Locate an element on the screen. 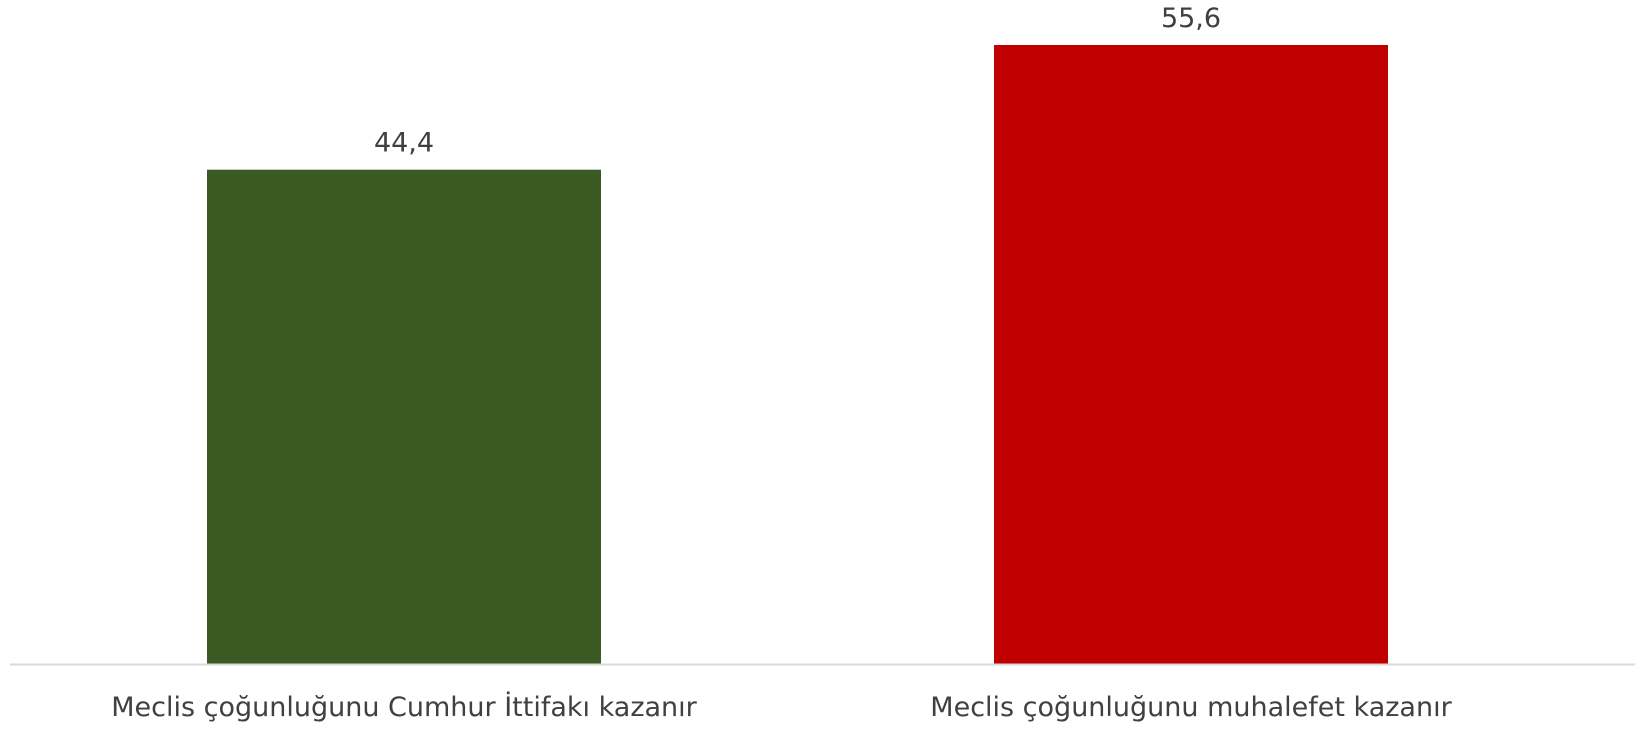 The width and height of the screenshot is (1635, 754). data-label-1: 44,4 is located at coordinates (404, 143).